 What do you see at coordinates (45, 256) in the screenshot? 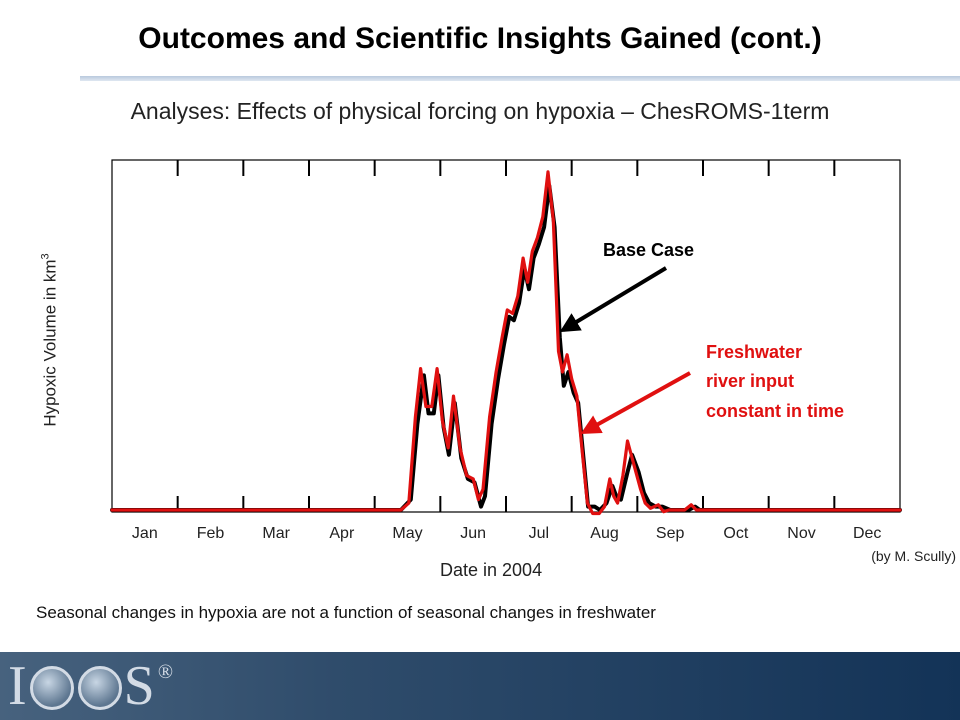
I see `y-axis-label-superscript: 3` at bounding box center [45, 256].